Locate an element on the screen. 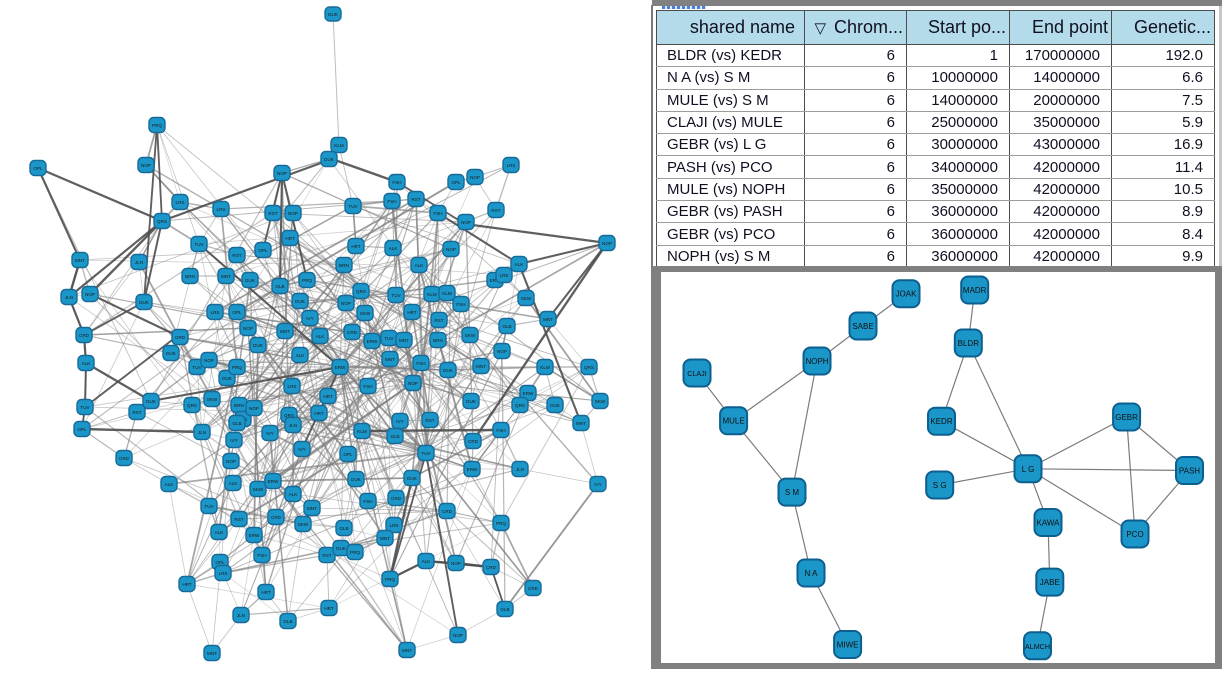  svg-text: JLN is located at coordinates (241, 615).